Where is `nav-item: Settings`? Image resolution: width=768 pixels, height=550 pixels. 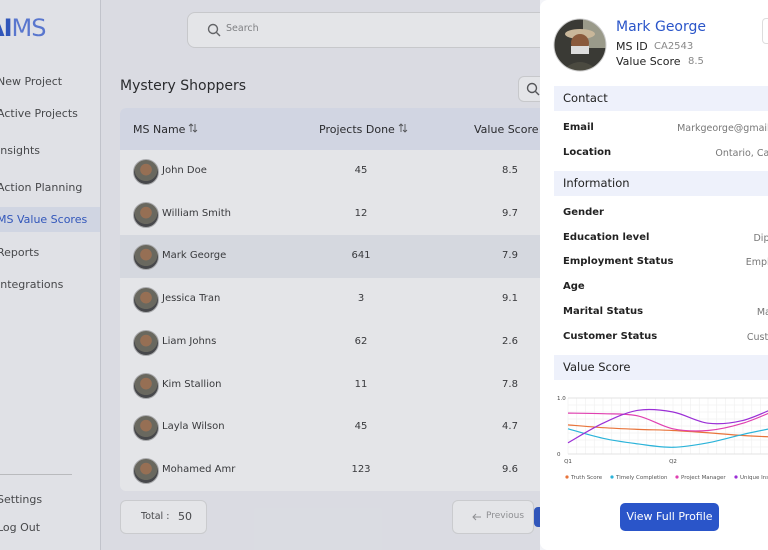 nav-item: Settings is located at coordinates (21, 499).